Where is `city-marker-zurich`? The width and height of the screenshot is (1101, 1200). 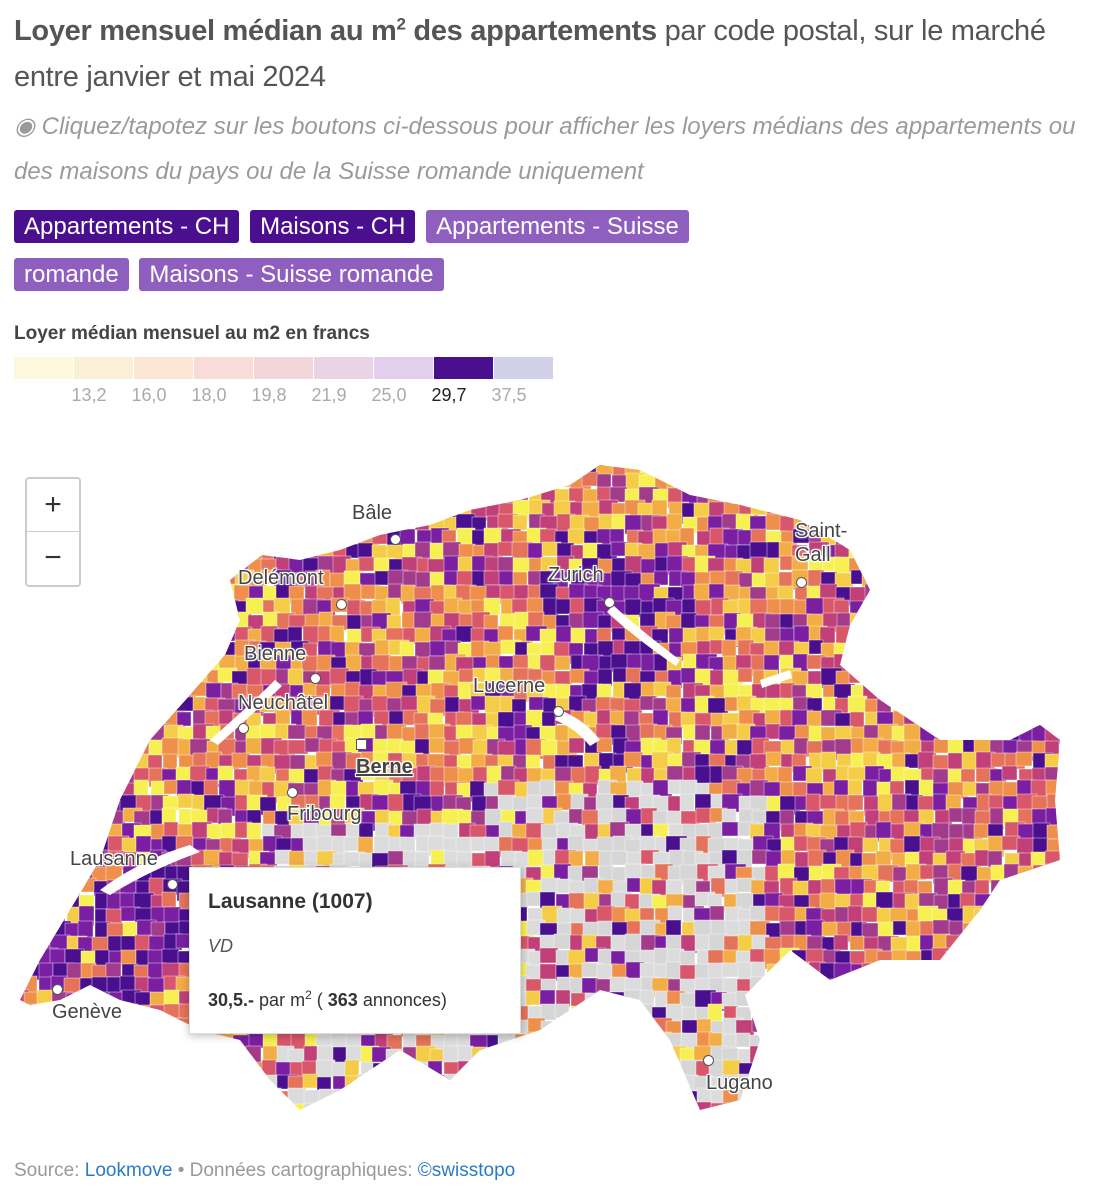
city-marker-zurich is located at coordinates (609, 602).